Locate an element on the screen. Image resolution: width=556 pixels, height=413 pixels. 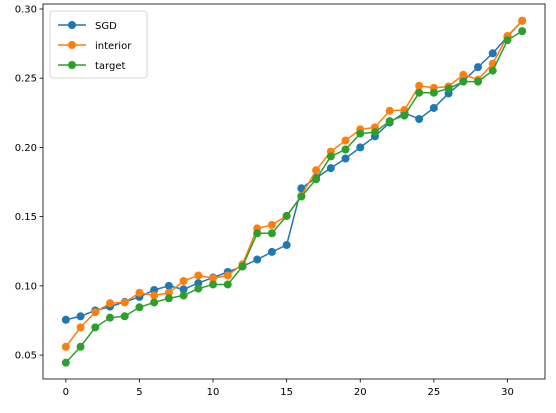
legend-marker-sgd is located at coordinates (72, 25).